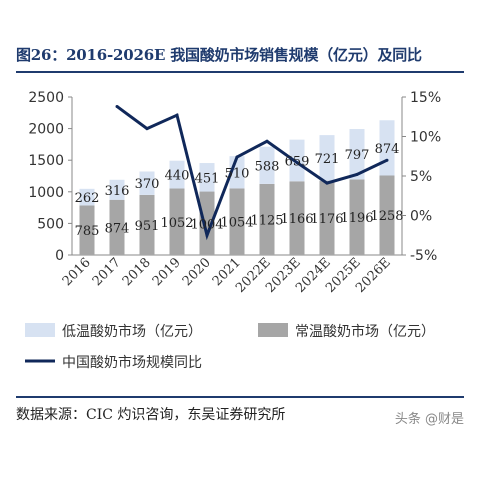  I want to click on room-temp-value-label: 1258, so click(386, 216).